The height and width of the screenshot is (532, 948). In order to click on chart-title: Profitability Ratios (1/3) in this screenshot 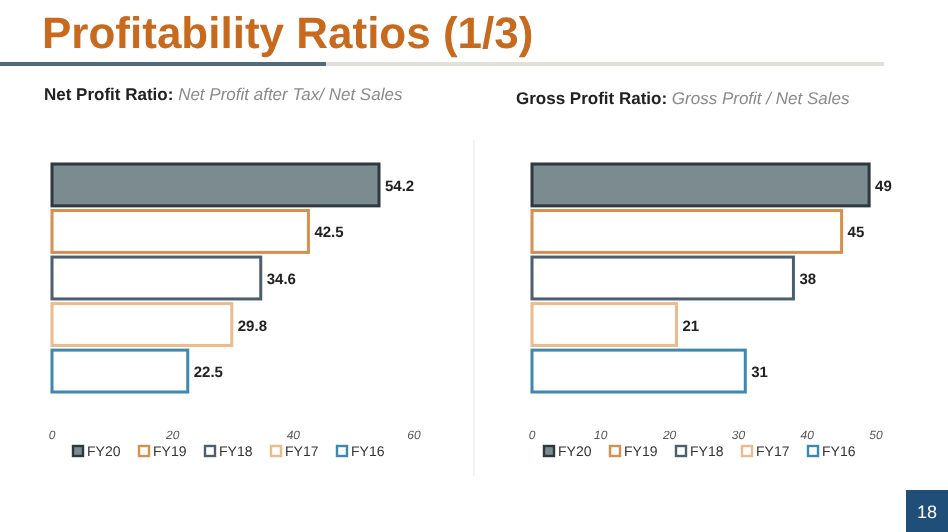, I will do `click(288, 33)`.